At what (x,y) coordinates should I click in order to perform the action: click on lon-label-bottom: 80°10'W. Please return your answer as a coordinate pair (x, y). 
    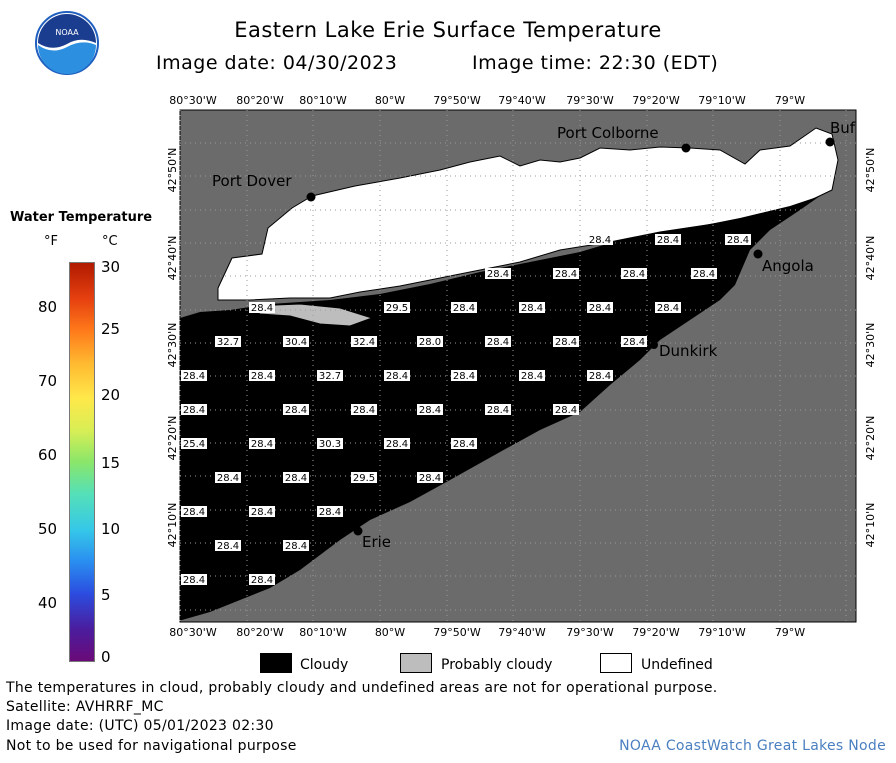
    Looking at the image, I should click on (323, 632).